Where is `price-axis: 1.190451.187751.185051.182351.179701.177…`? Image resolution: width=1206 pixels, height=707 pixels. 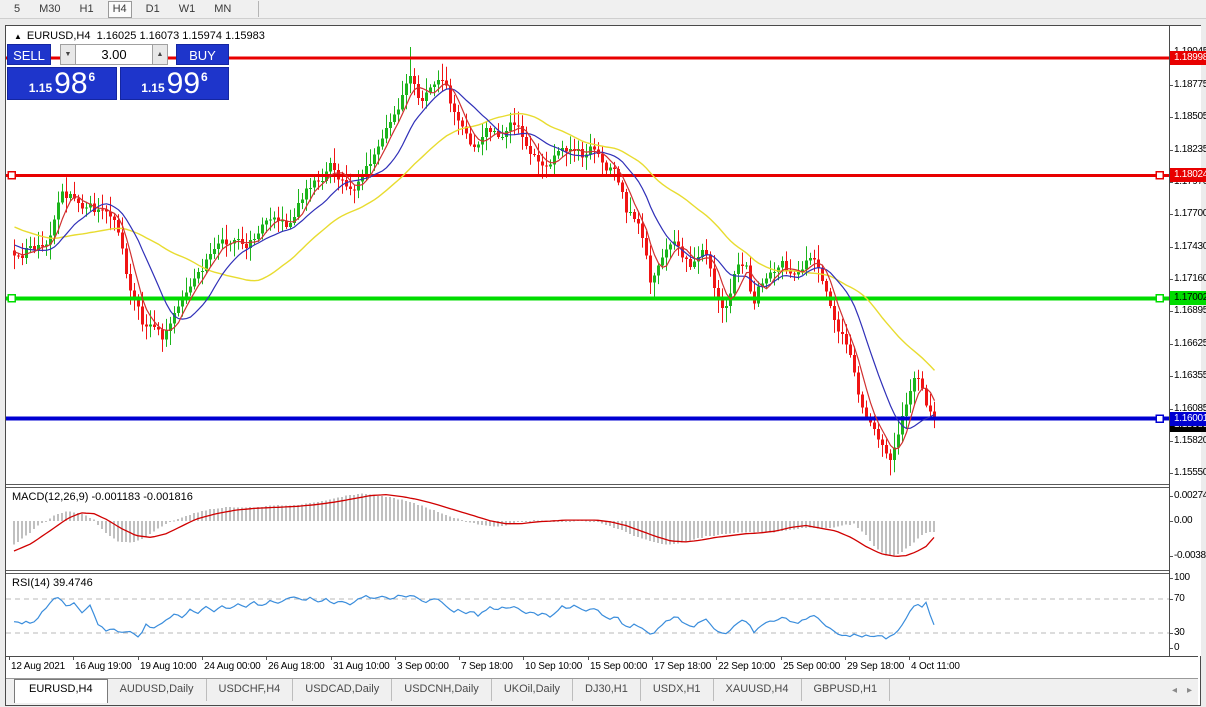 price-axis: 1.190451.187751.185051.182351.179701.177… is located at coordinates (1187, 341).